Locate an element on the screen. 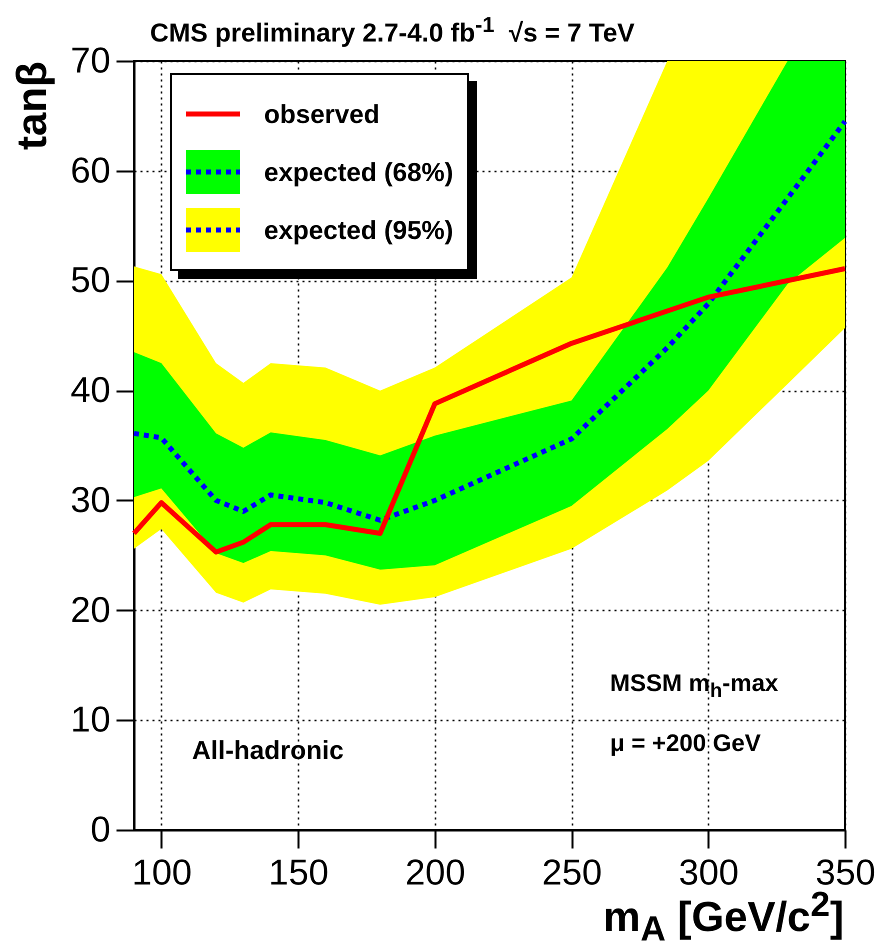 The image size is (884, 950). y-tick-label: 30 is located at coordinates (90, 499).